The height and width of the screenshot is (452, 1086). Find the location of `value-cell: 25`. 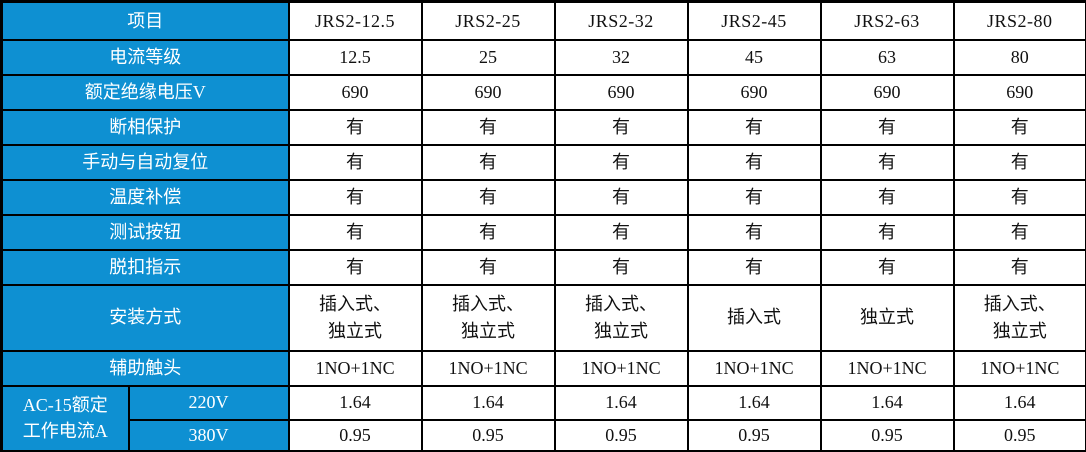

value-cell: 25 is located at coordinates (488, 57).